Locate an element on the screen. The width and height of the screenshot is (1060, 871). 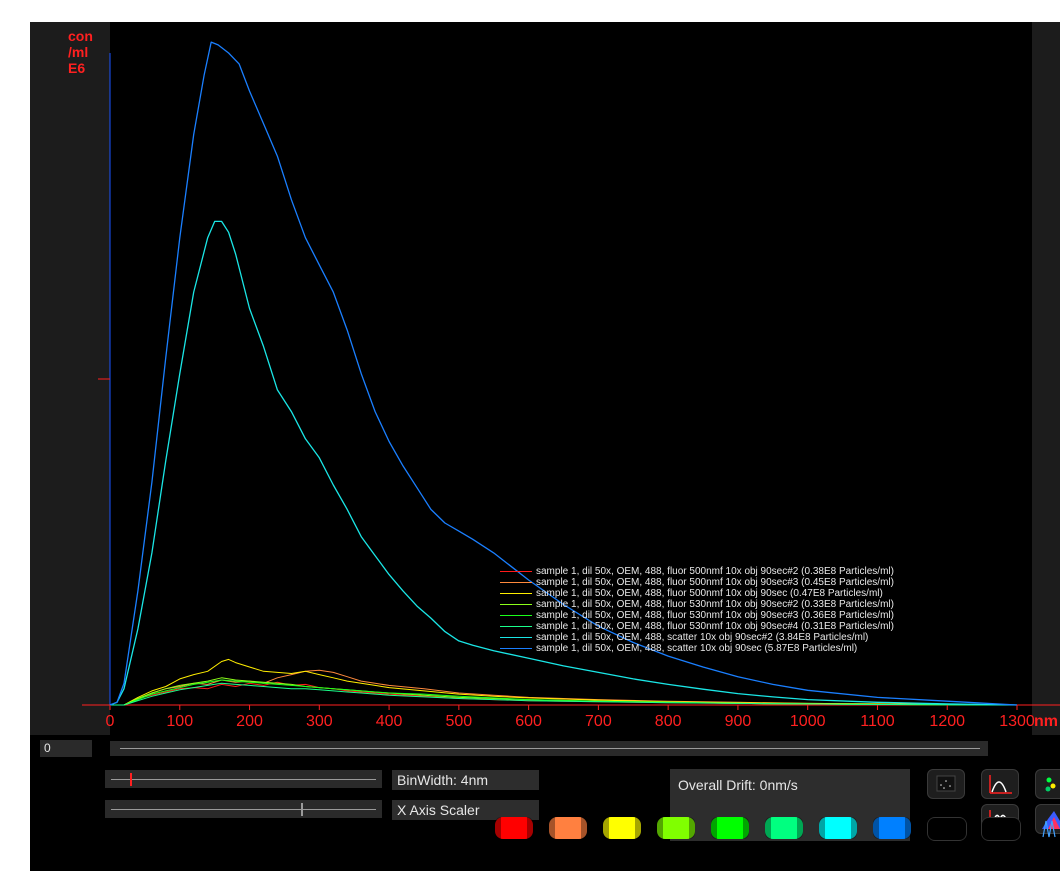
y-unit-label-ml: /ml is located at coordinates (78, 52).